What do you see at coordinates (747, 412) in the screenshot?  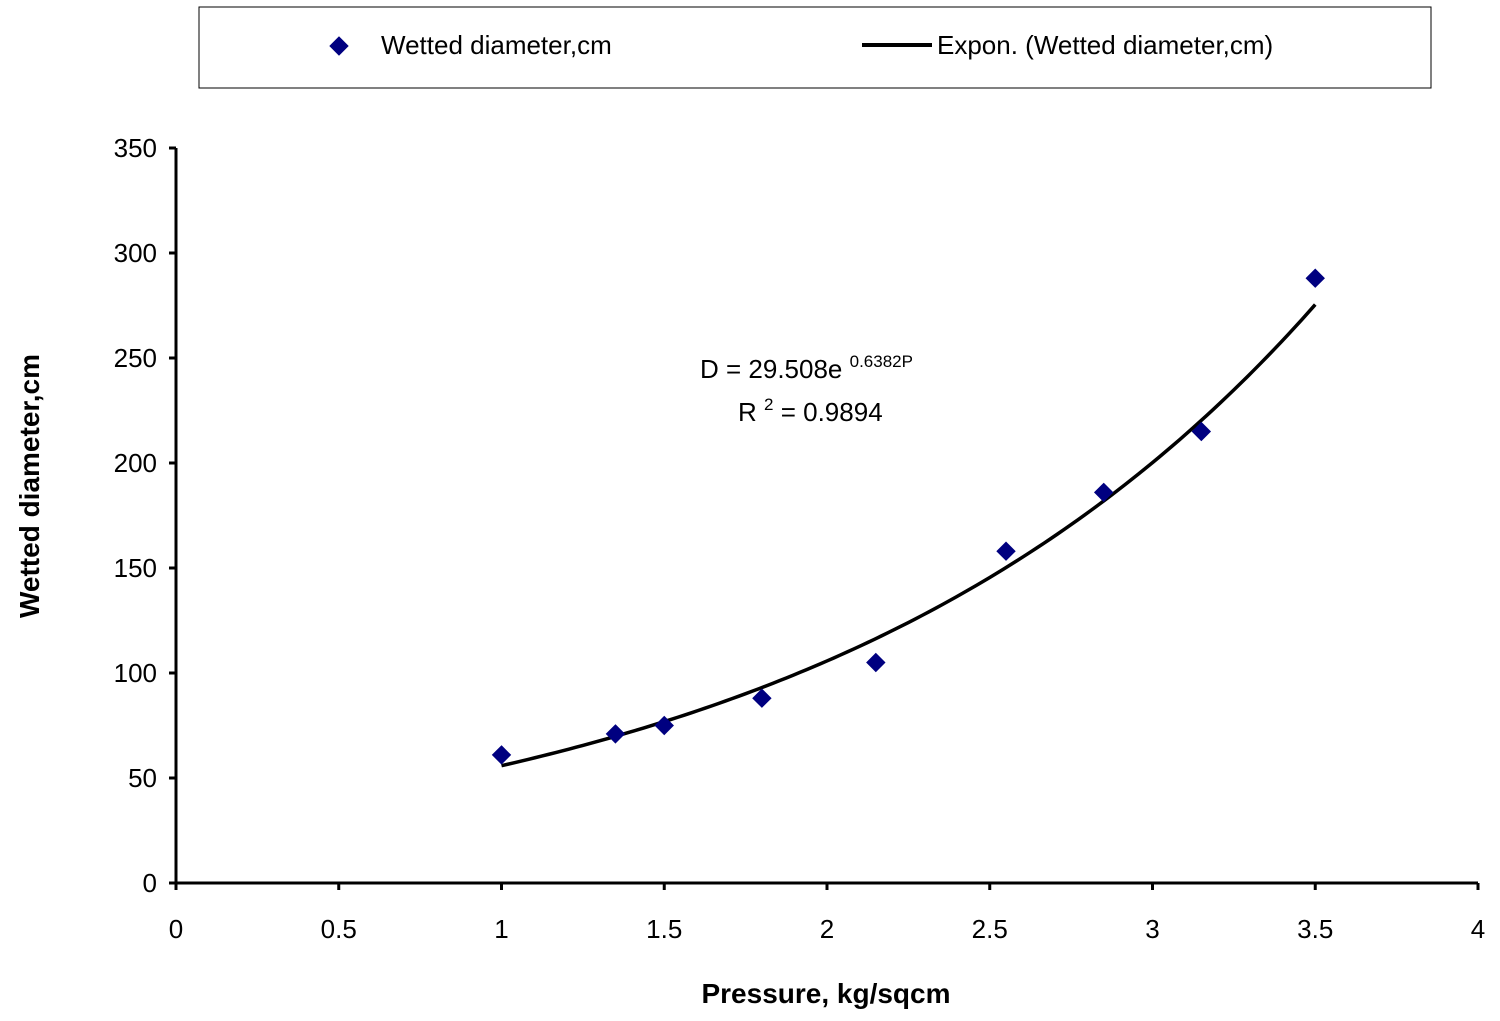 I see `r2-prefix: R` at bounding box center [747, 412].